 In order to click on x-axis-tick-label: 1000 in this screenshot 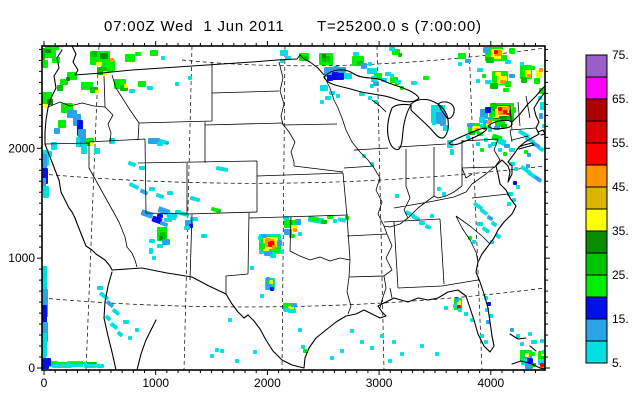, I will do `click(155, 383)`.